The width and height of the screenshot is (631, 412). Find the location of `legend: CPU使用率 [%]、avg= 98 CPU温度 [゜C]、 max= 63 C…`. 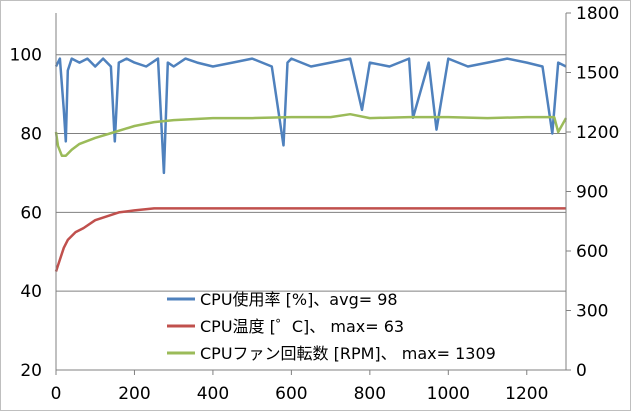

legend: CPU使用率 [%]、avg= 98 CPU温度 [゜C]、 max= 63 C… is located at coordinates (331, 326).